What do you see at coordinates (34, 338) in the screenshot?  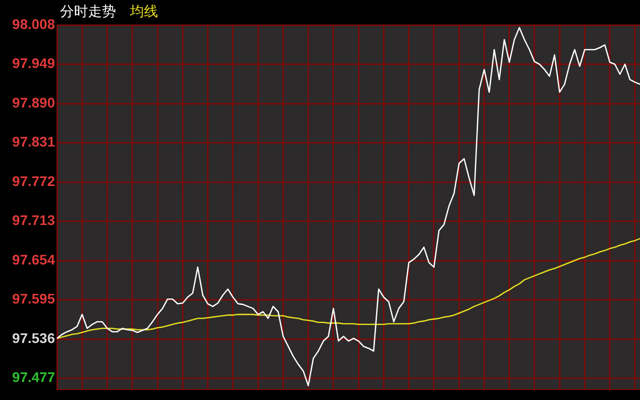 I see `y-tick-label: 97.536` at bounding box center [34, 338].